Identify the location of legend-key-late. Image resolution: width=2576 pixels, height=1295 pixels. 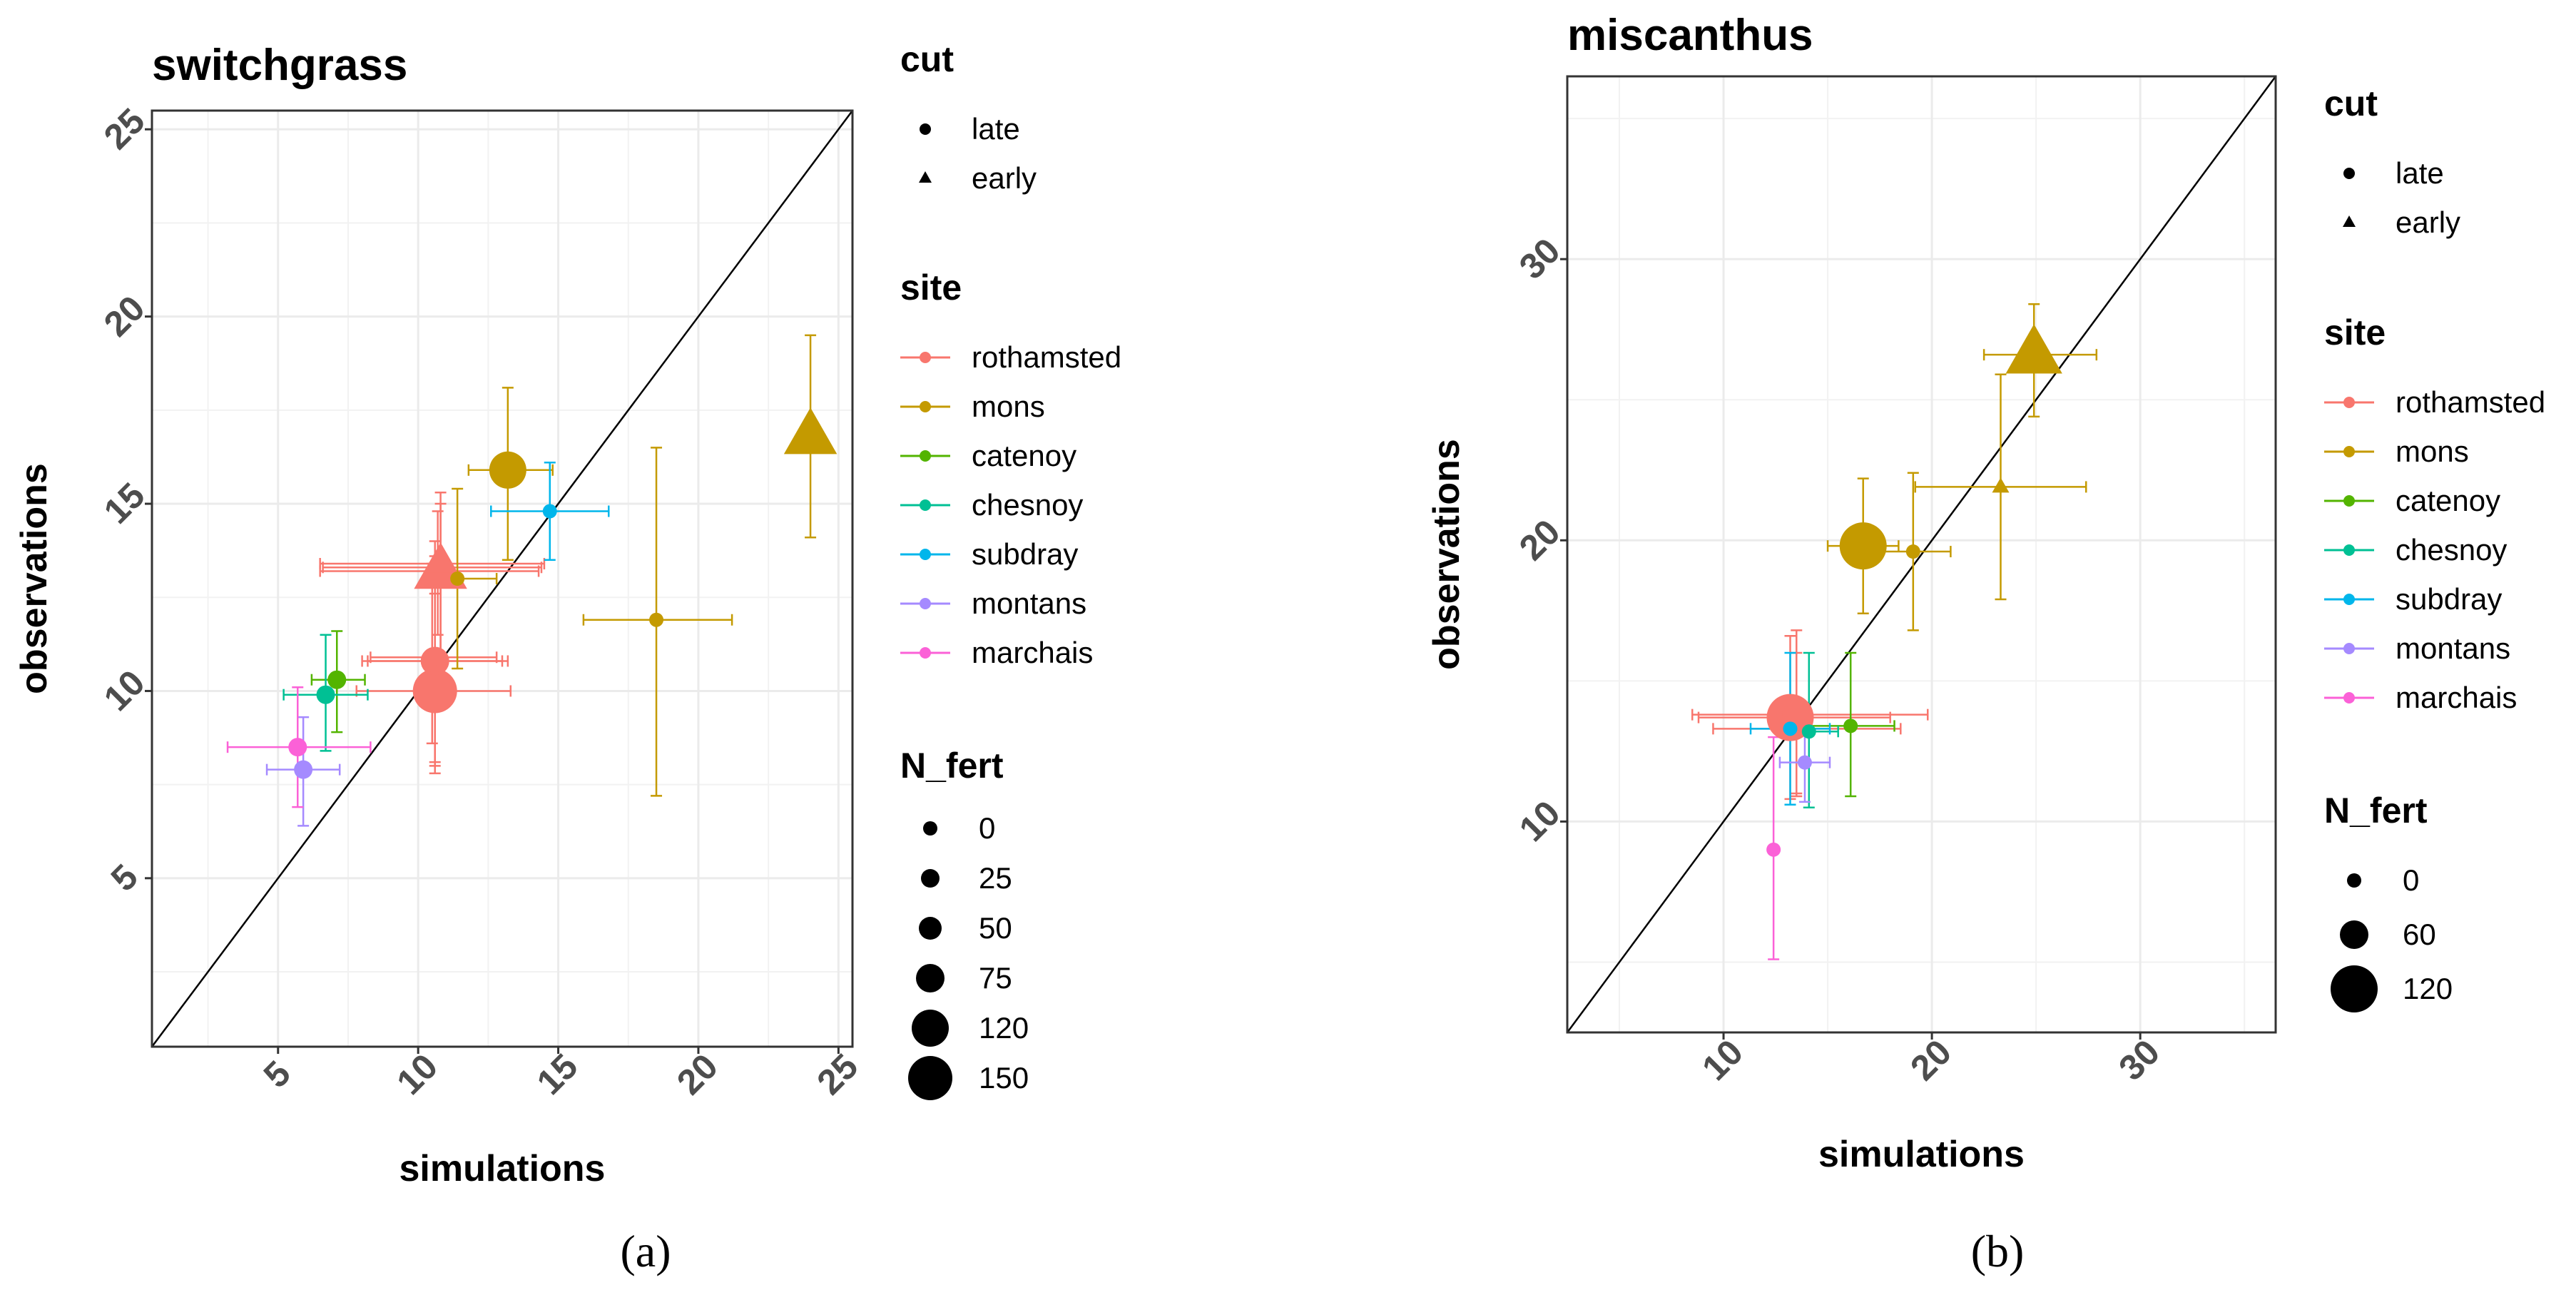
(2349, 174).